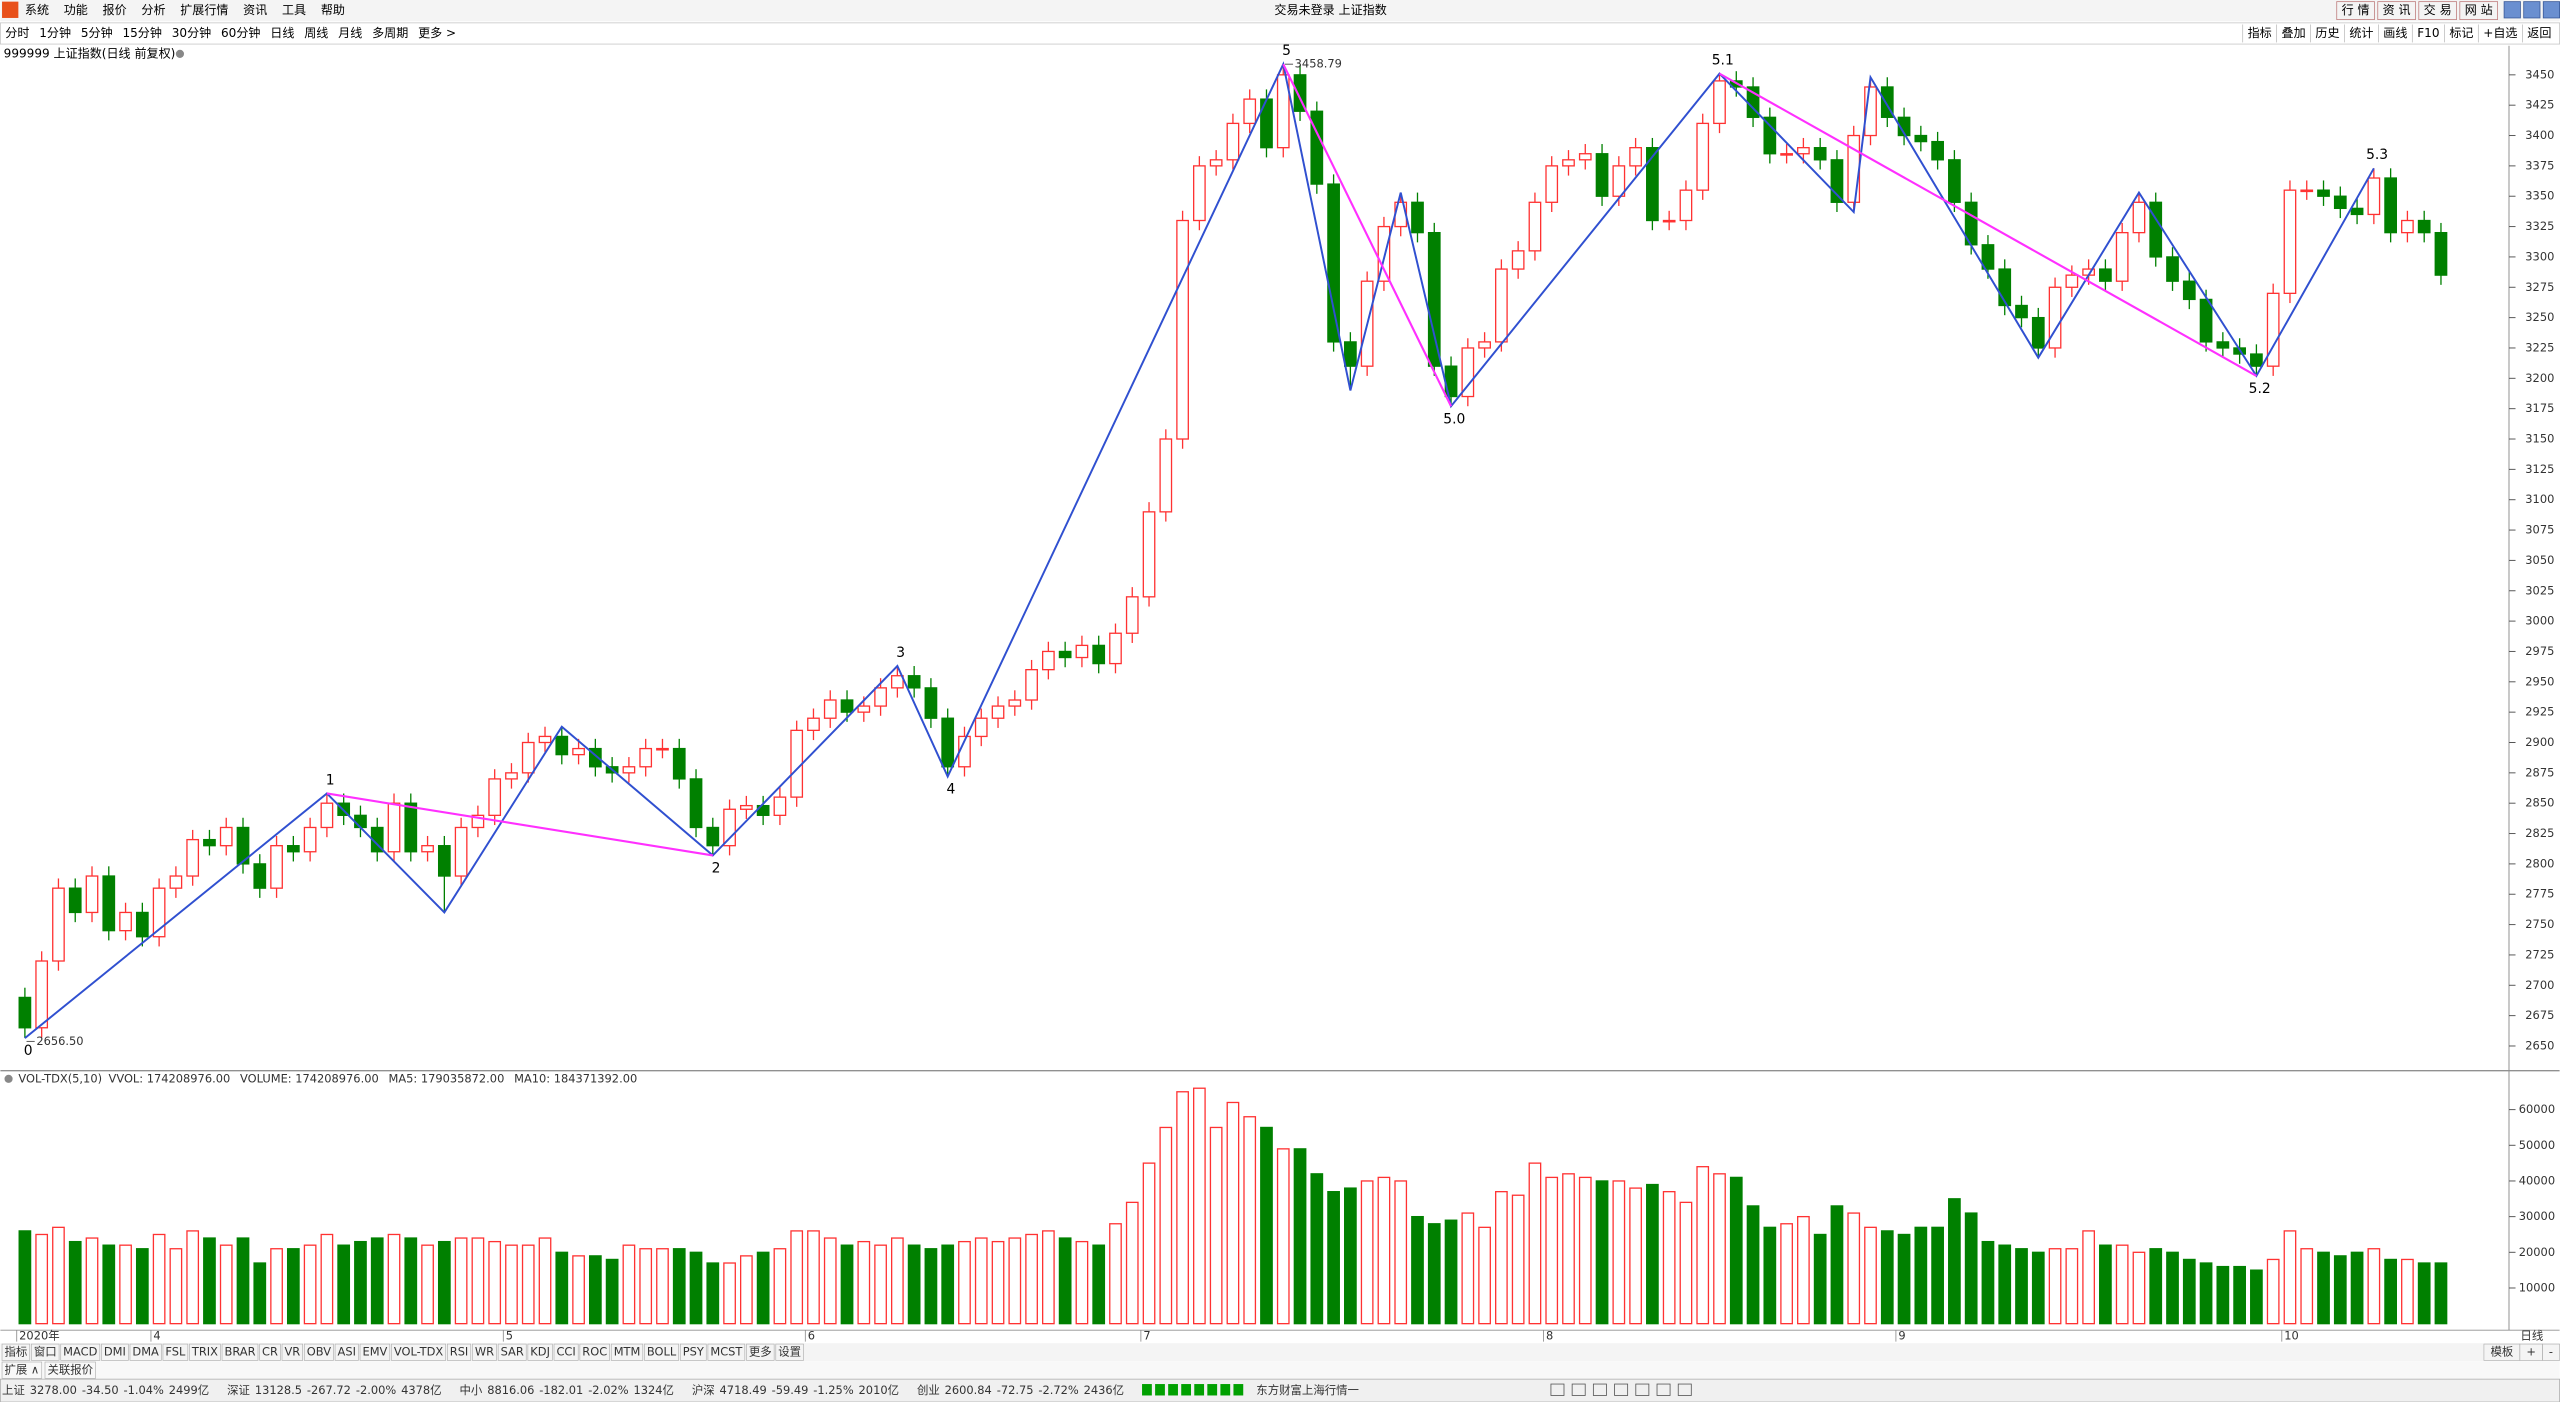  Describe the element at coordinates (141, 32) in the screenshot. I see `period-tab: 15分钟` at that location.